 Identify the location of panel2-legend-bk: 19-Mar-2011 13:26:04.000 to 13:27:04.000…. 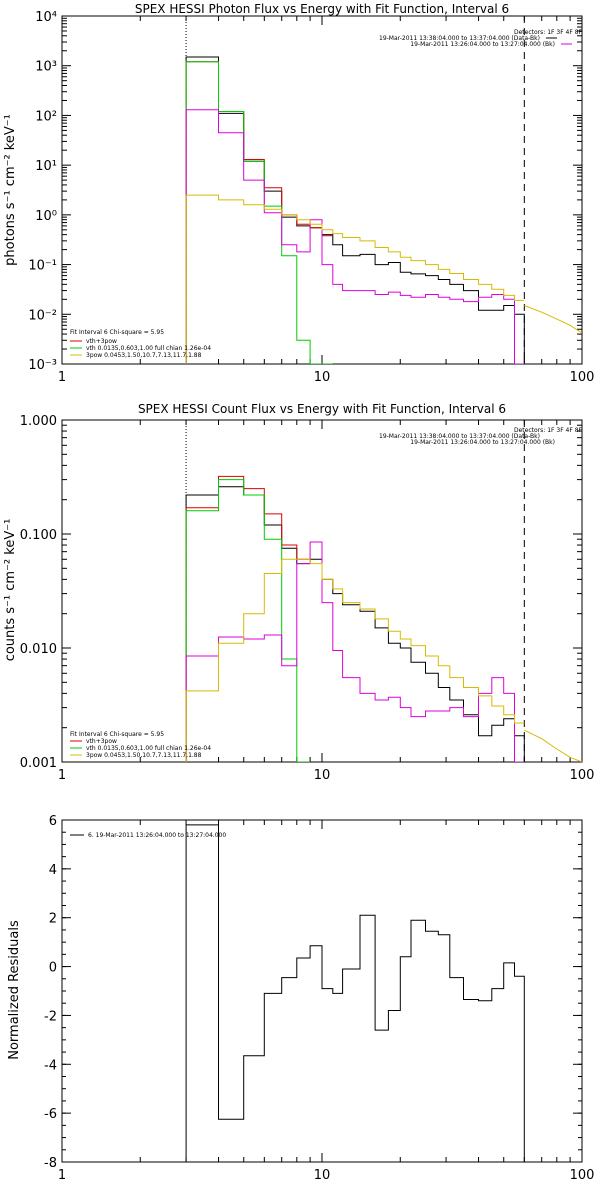
(482, 442).